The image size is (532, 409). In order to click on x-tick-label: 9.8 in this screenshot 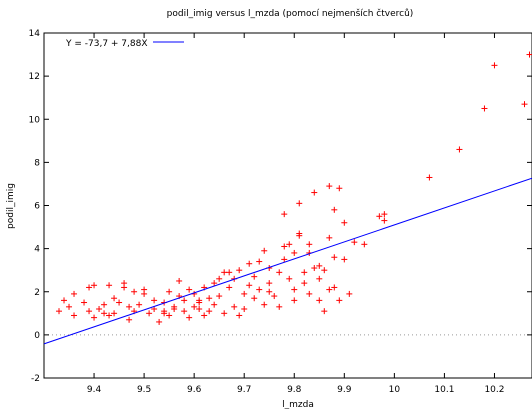, I will do `click(294, 390)`.